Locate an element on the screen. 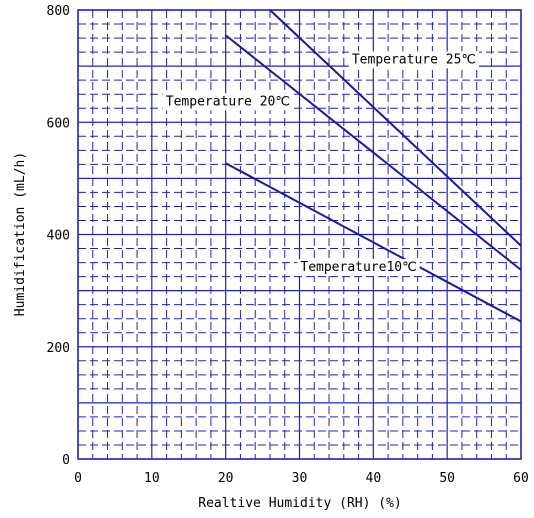 The image size is (534, 518). y-tick-label: 400 is located at coordinates (58, 236).